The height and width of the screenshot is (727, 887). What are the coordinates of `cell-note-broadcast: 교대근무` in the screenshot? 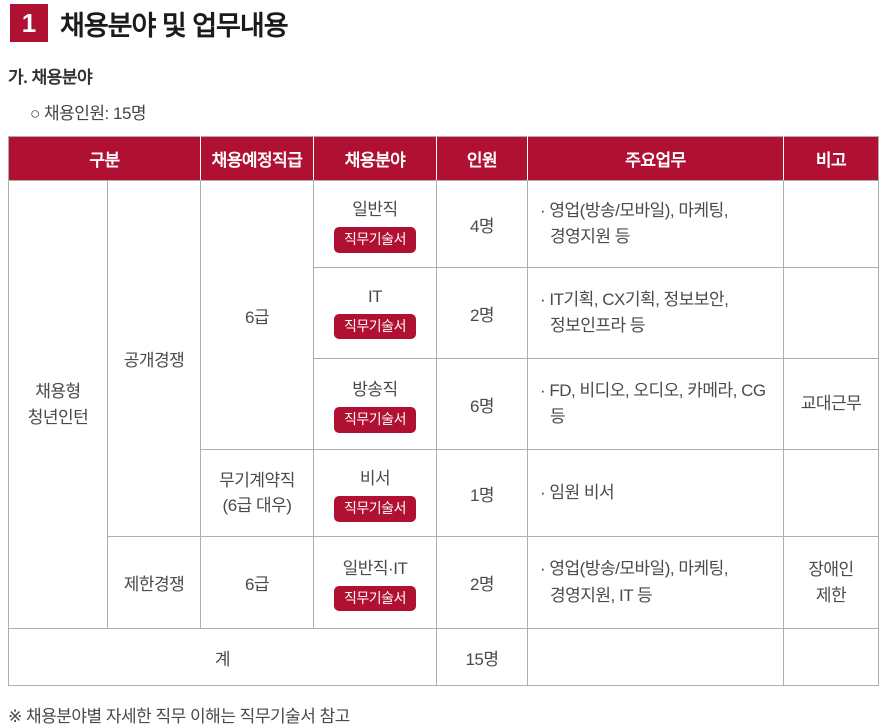 It's located at (831, 404).